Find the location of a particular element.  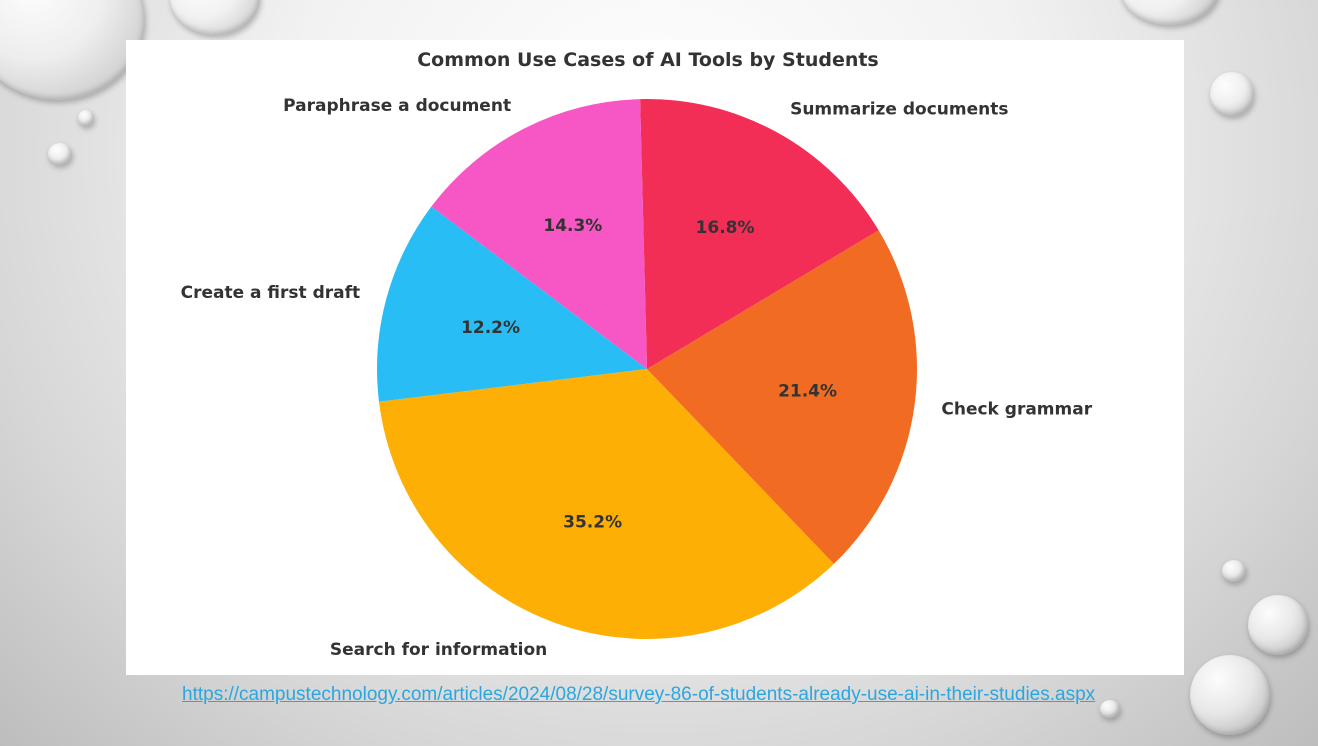

pie-slice-paraphrase-a-document is located at coordinates (539, 234).